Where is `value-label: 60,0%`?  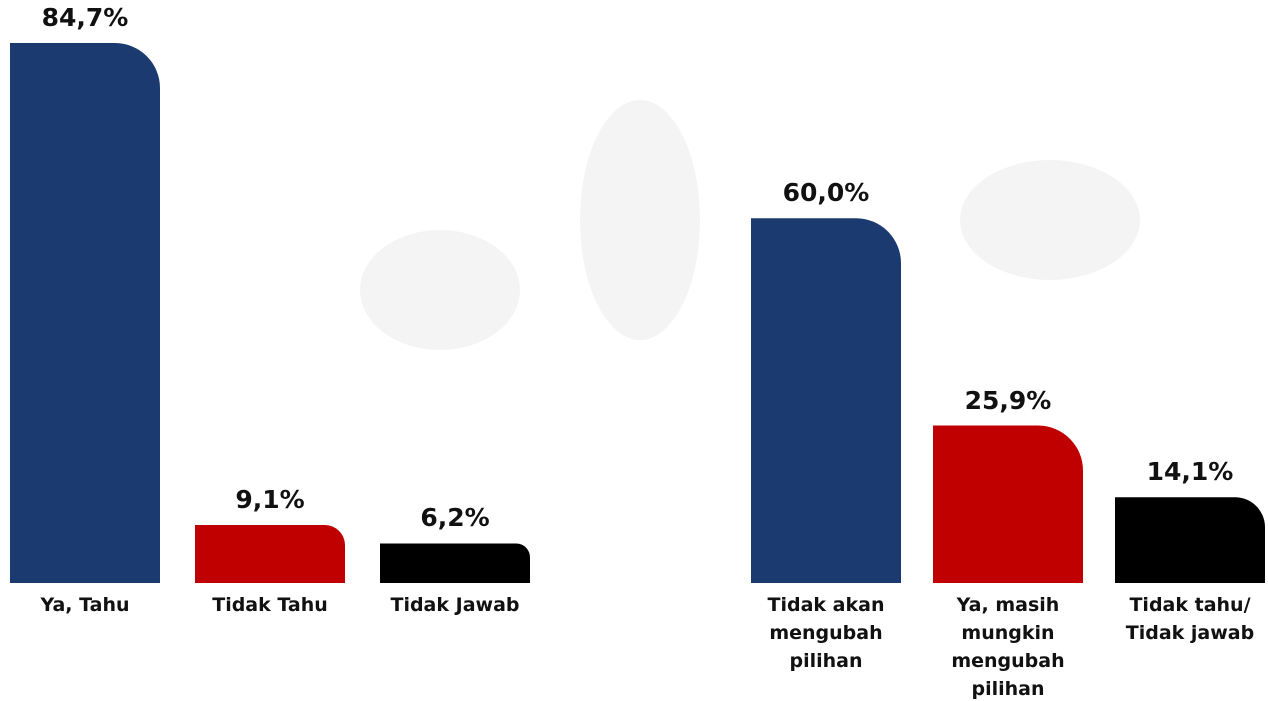
value-label: 60,0% is located at coordinates (826, 193).